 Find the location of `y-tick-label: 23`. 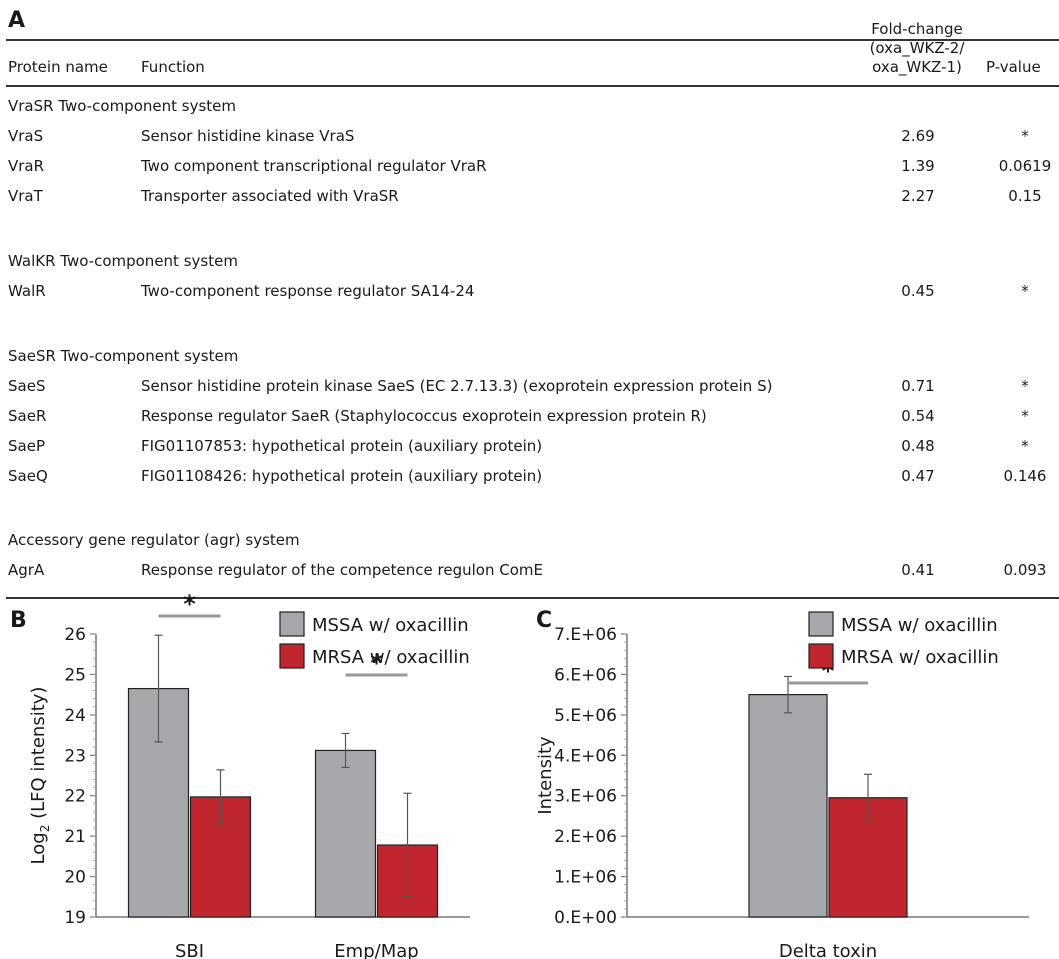

y-tick-label: 23 is located at coordinates (75, 756).